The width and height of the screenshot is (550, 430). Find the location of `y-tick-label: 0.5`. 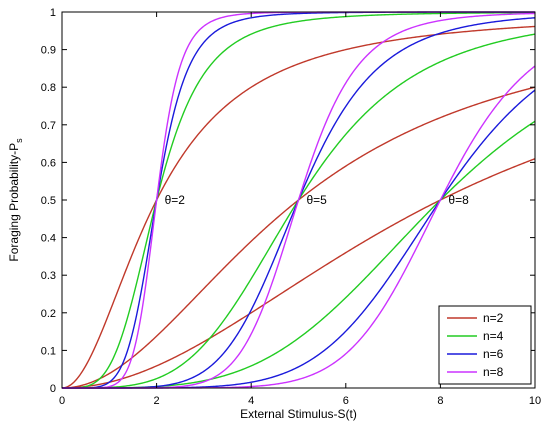

y-tick-label: 0.5 is located at coordinates (48, 201).